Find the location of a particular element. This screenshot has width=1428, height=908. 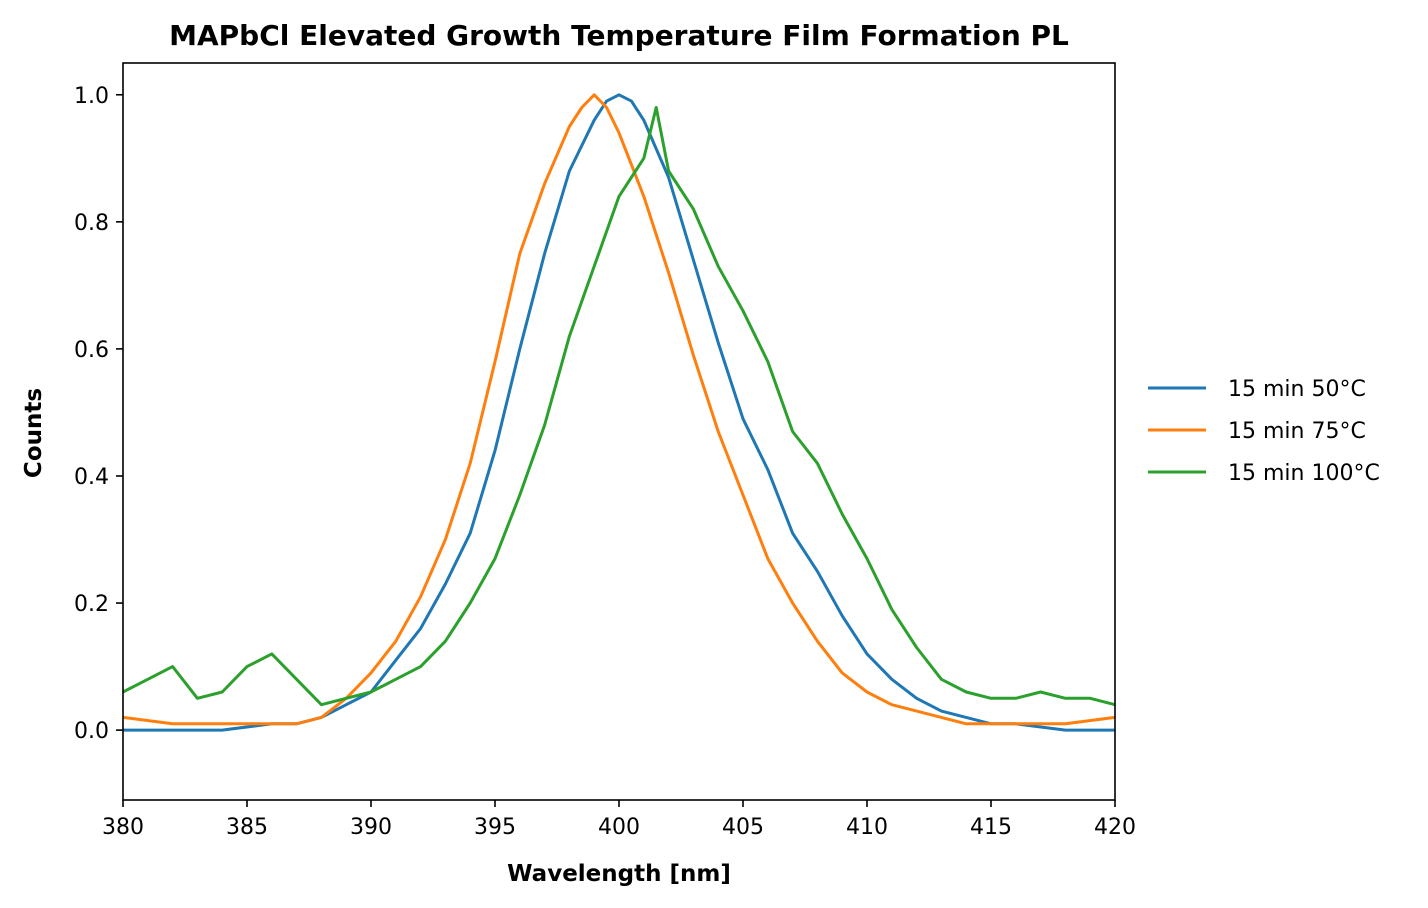

y-tick-label: 1.0 is located at coordinates (91, 96).